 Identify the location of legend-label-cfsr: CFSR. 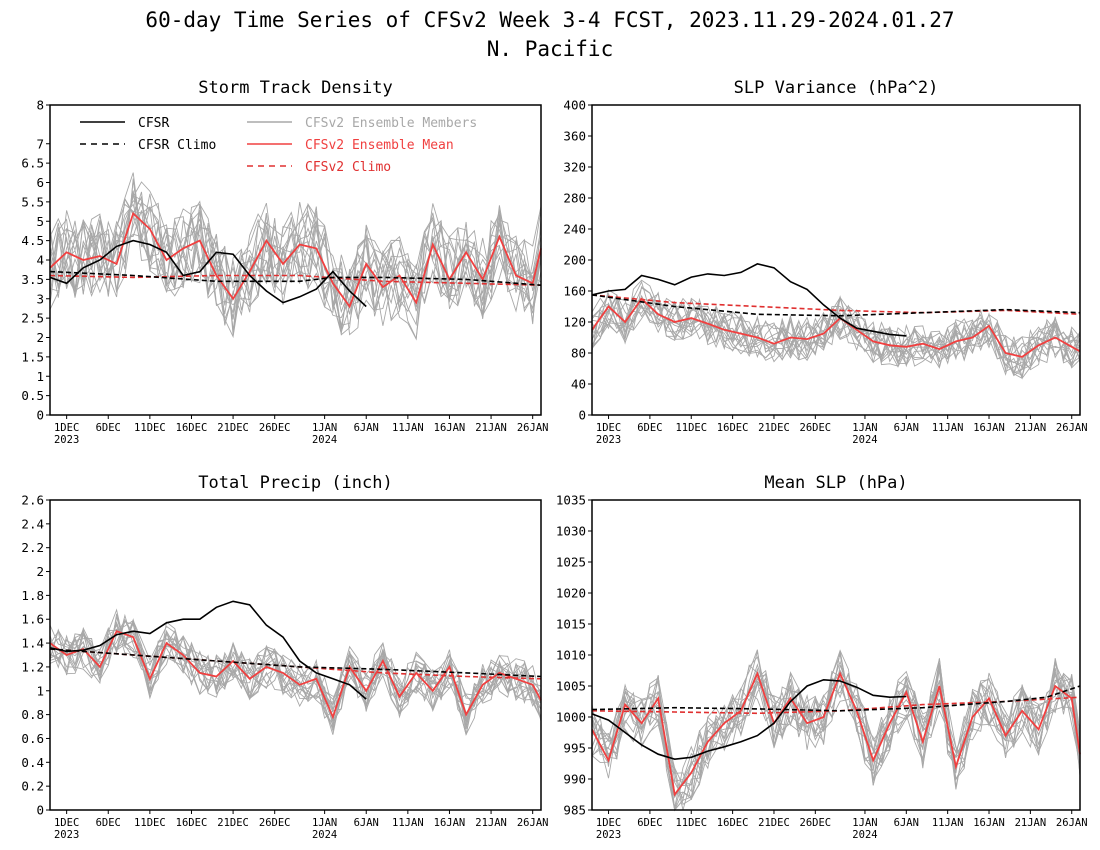
(153, 123).